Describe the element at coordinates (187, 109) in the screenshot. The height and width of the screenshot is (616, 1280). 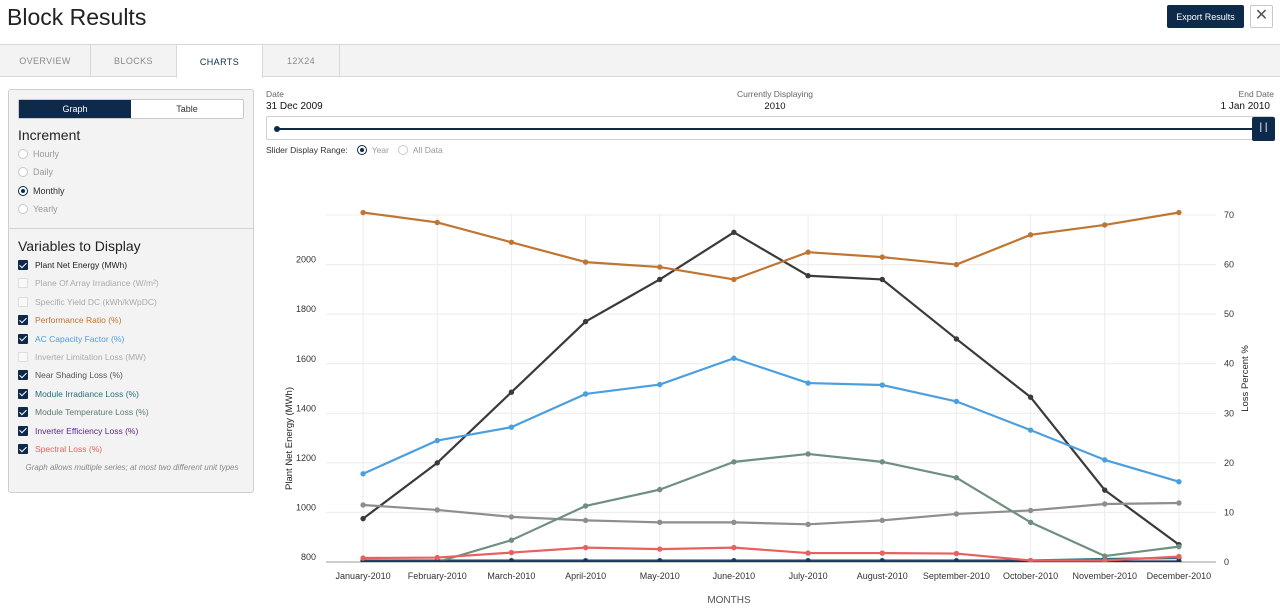
I see `table-toggle-button: Table` at that location.